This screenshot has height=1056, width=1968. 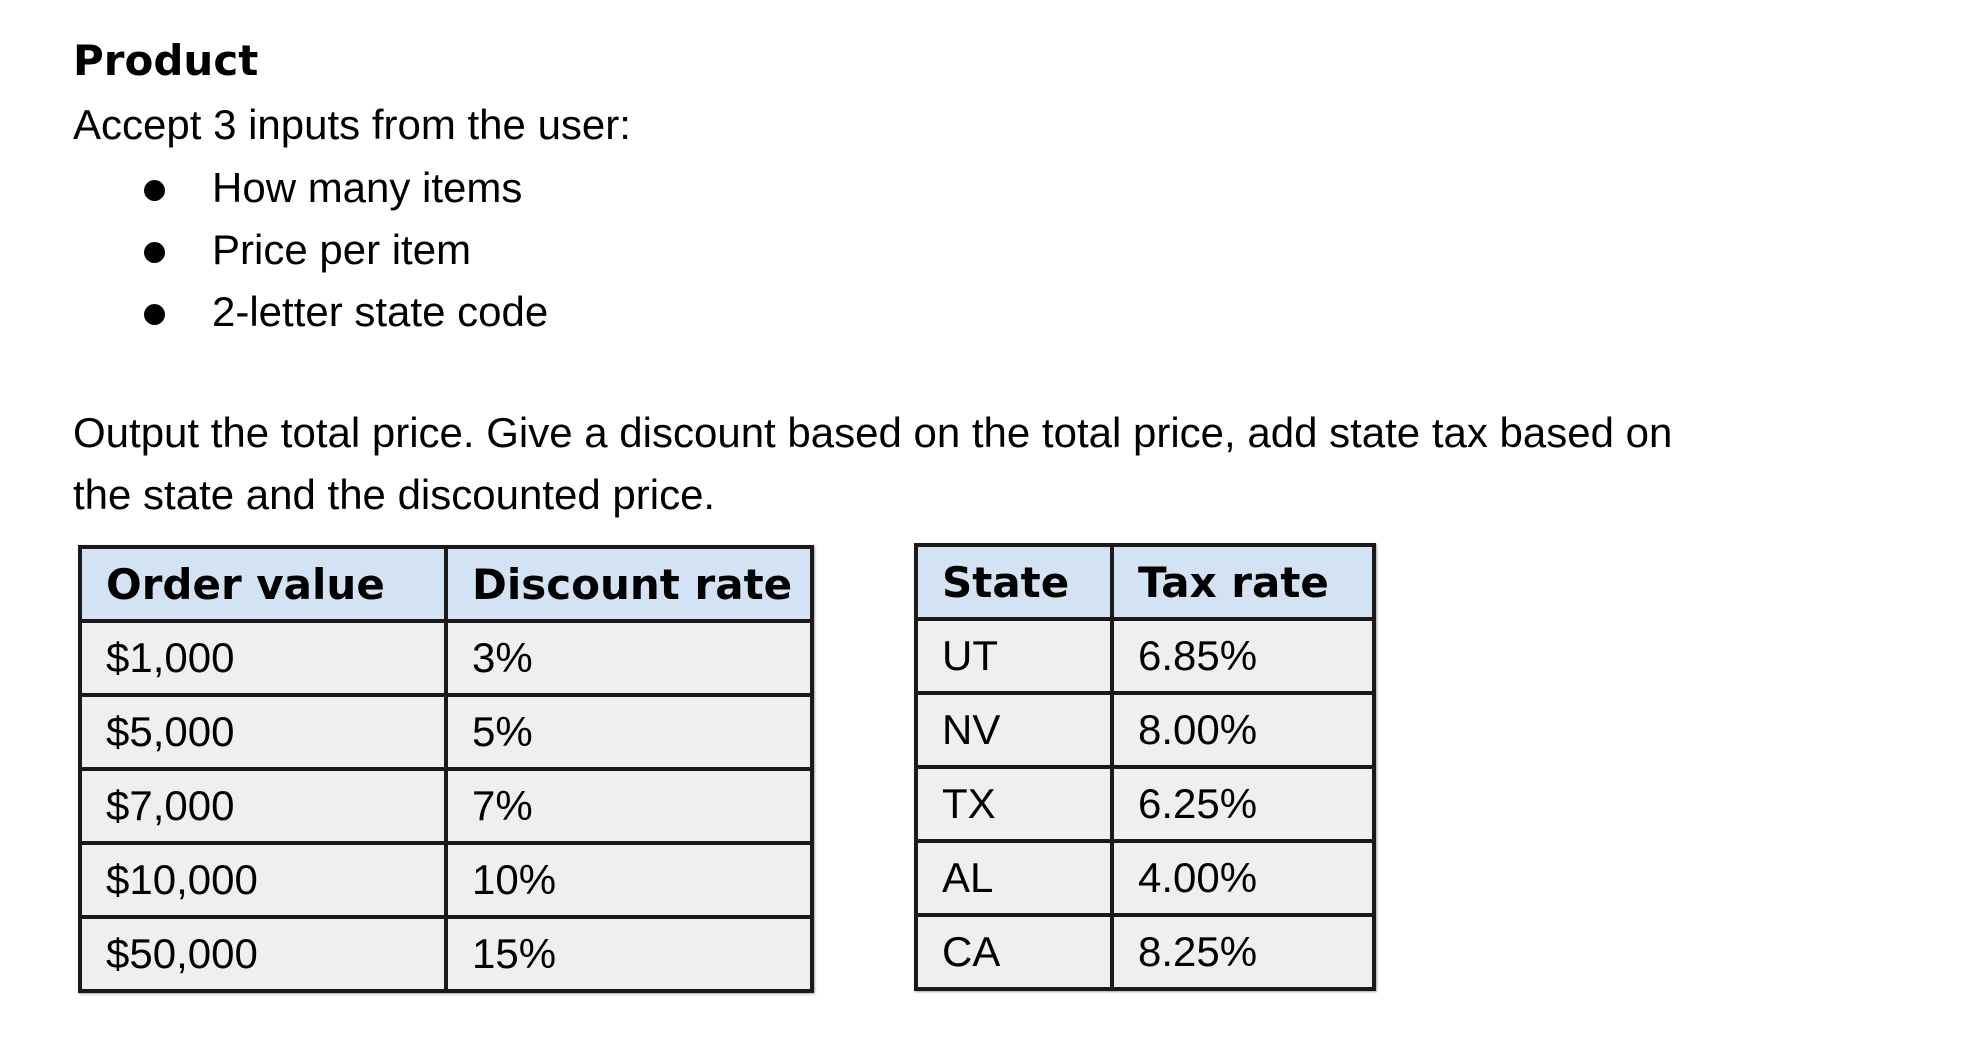 I want to click on table-row: $10,000 10%, so click(x=446, y=880).